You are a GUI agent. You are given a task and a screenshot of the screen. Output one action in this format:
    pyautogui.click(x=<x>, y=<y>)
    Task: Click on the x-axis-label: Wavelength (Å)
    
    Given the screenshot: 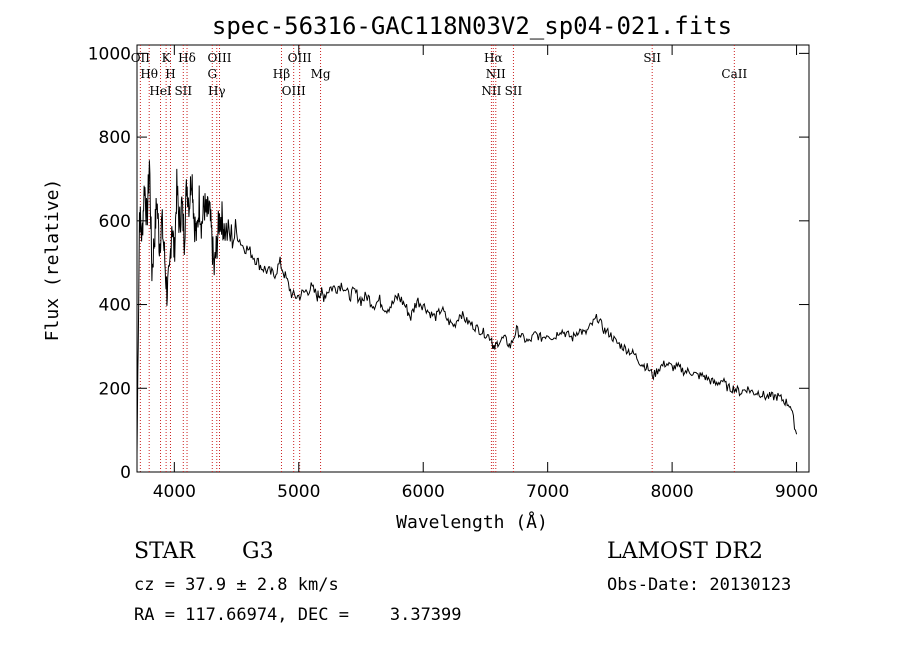 What is the action you would take?
    pyautogui.click(x=472, y=522)
    